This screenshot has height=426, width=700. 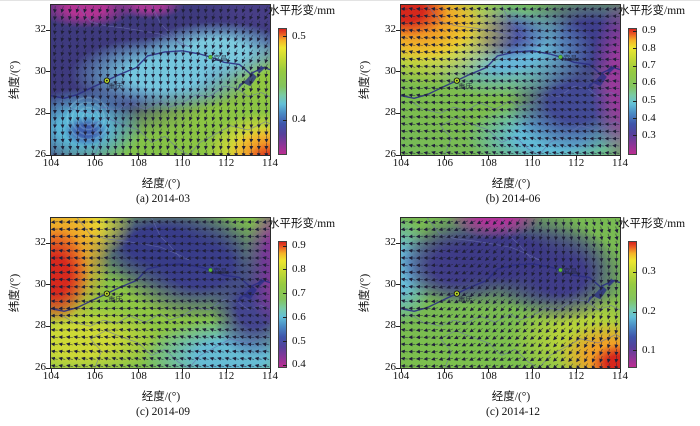 What do you see at coordinates (220, 271) in the screenshot?
I see `city-label: 宜昌` at bounding box center [220, 271].